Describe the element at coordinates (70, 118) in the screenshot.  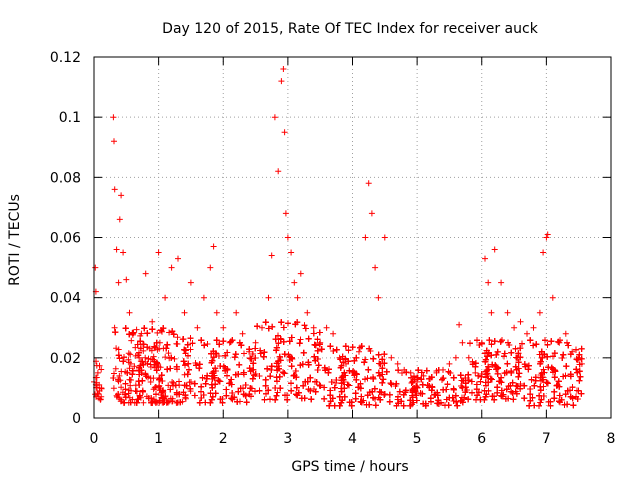
I see `y-tick-label: 0.1` at that location.